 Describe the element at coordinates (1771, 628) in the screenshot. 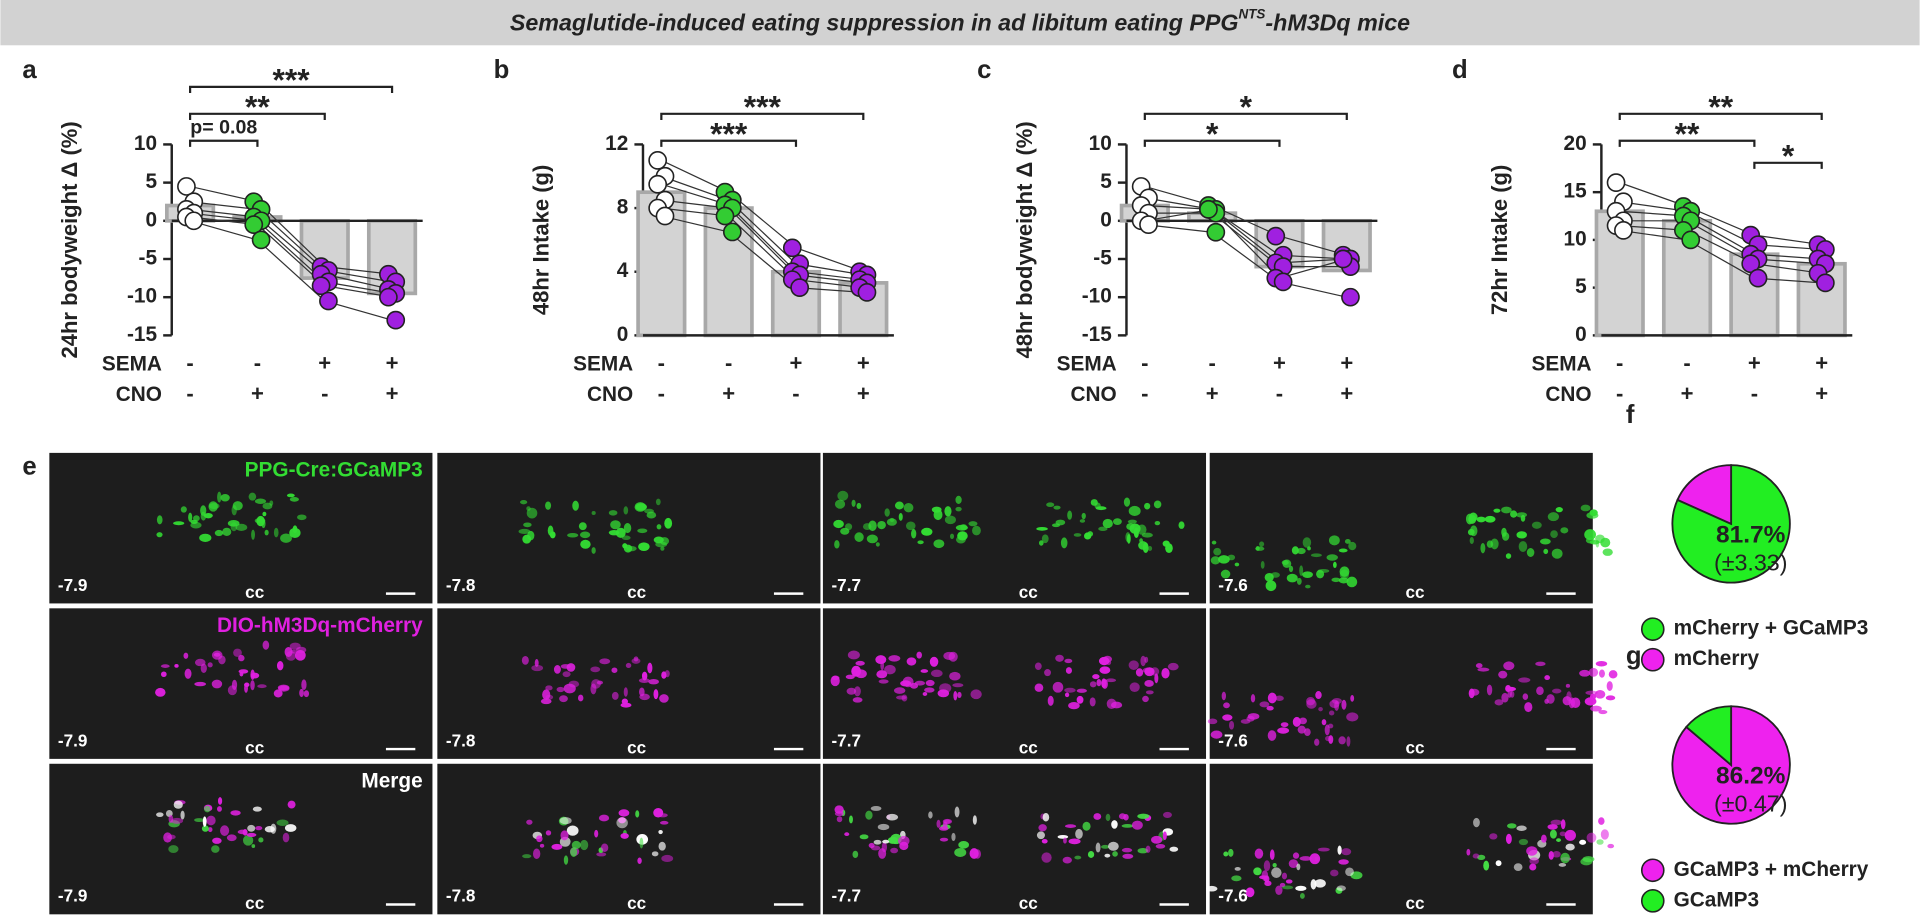

I see `legend-label: mCherry + GCaMP3` at that location.